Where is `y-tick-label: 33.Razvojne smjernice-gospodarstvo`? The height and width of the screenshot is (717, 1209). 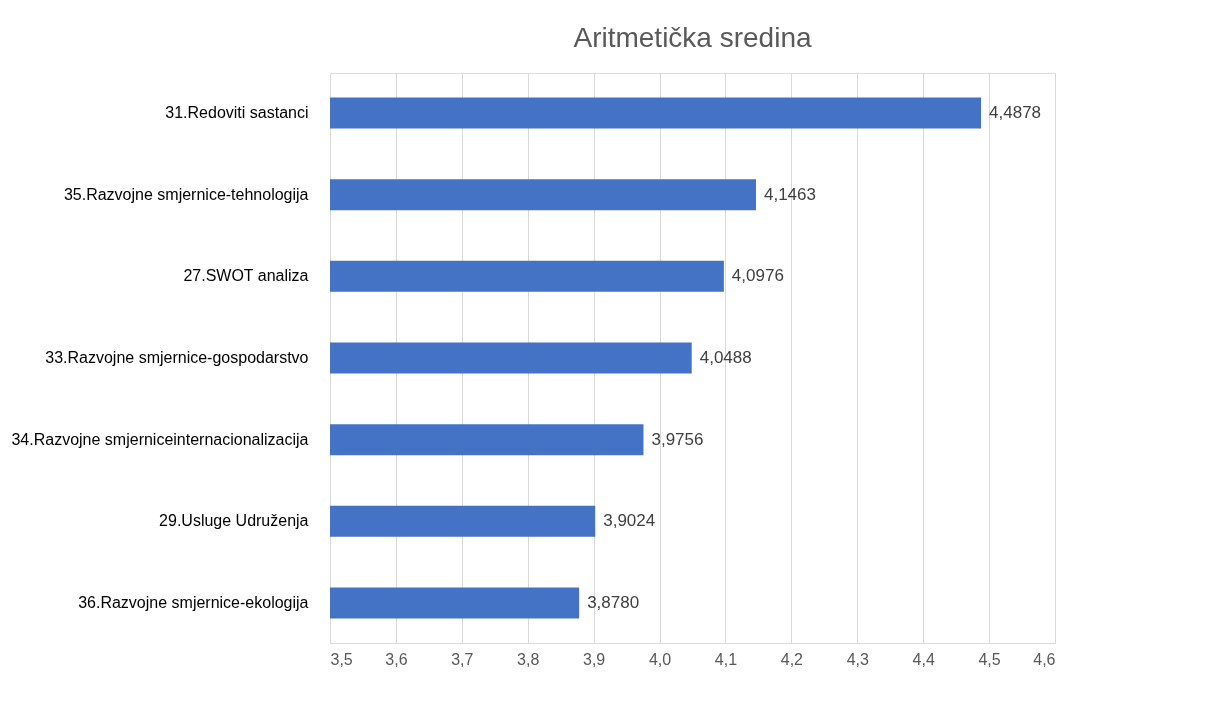
y-tick-label: 33.Razvojne smjernice-gospodarstvo is located at coordinates (177, 357).